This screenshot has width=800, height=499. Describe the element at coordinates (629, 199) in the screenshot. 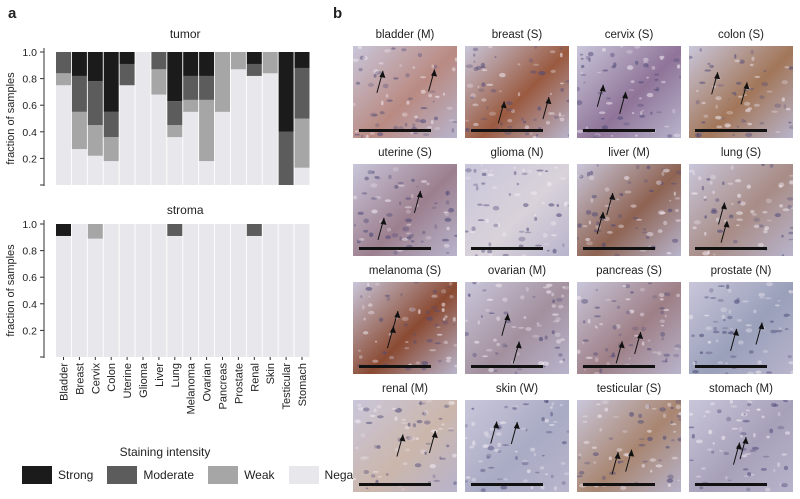

I see `histology-tile: liver (M)` at that location.